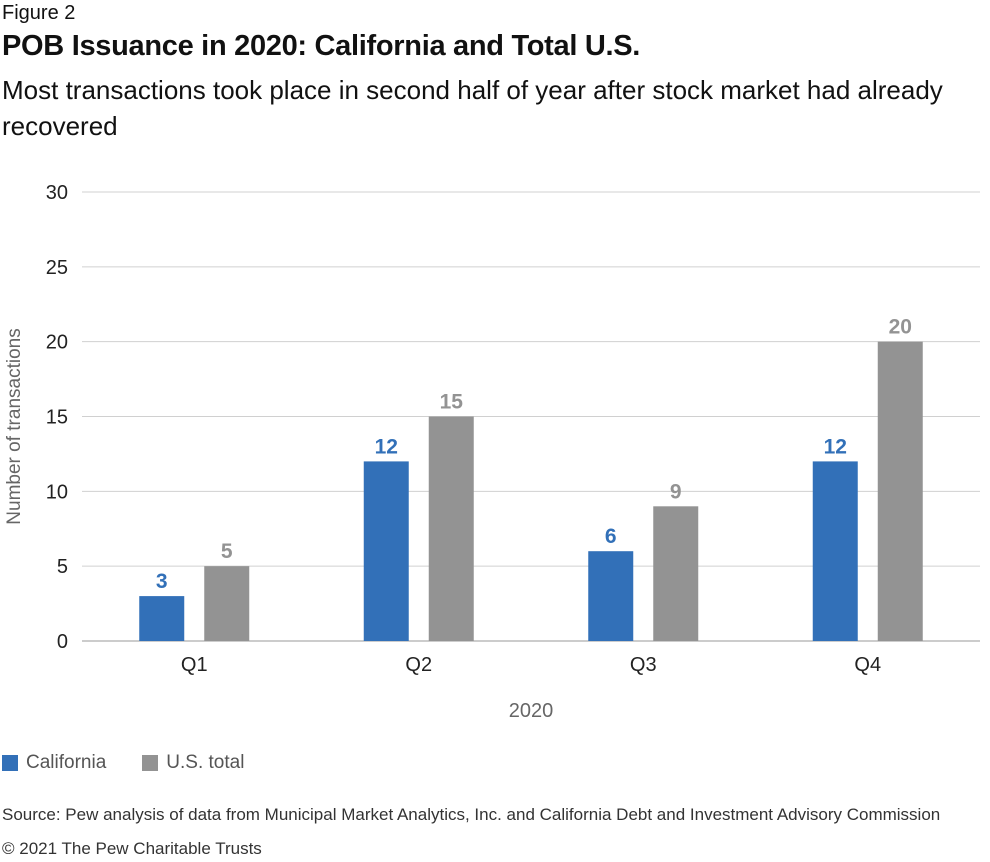 This screenshot has width=990, height=862. Describe the element at coordinates (62, 642) in the screenshot. I see `y-tick-label: 0` at that location.